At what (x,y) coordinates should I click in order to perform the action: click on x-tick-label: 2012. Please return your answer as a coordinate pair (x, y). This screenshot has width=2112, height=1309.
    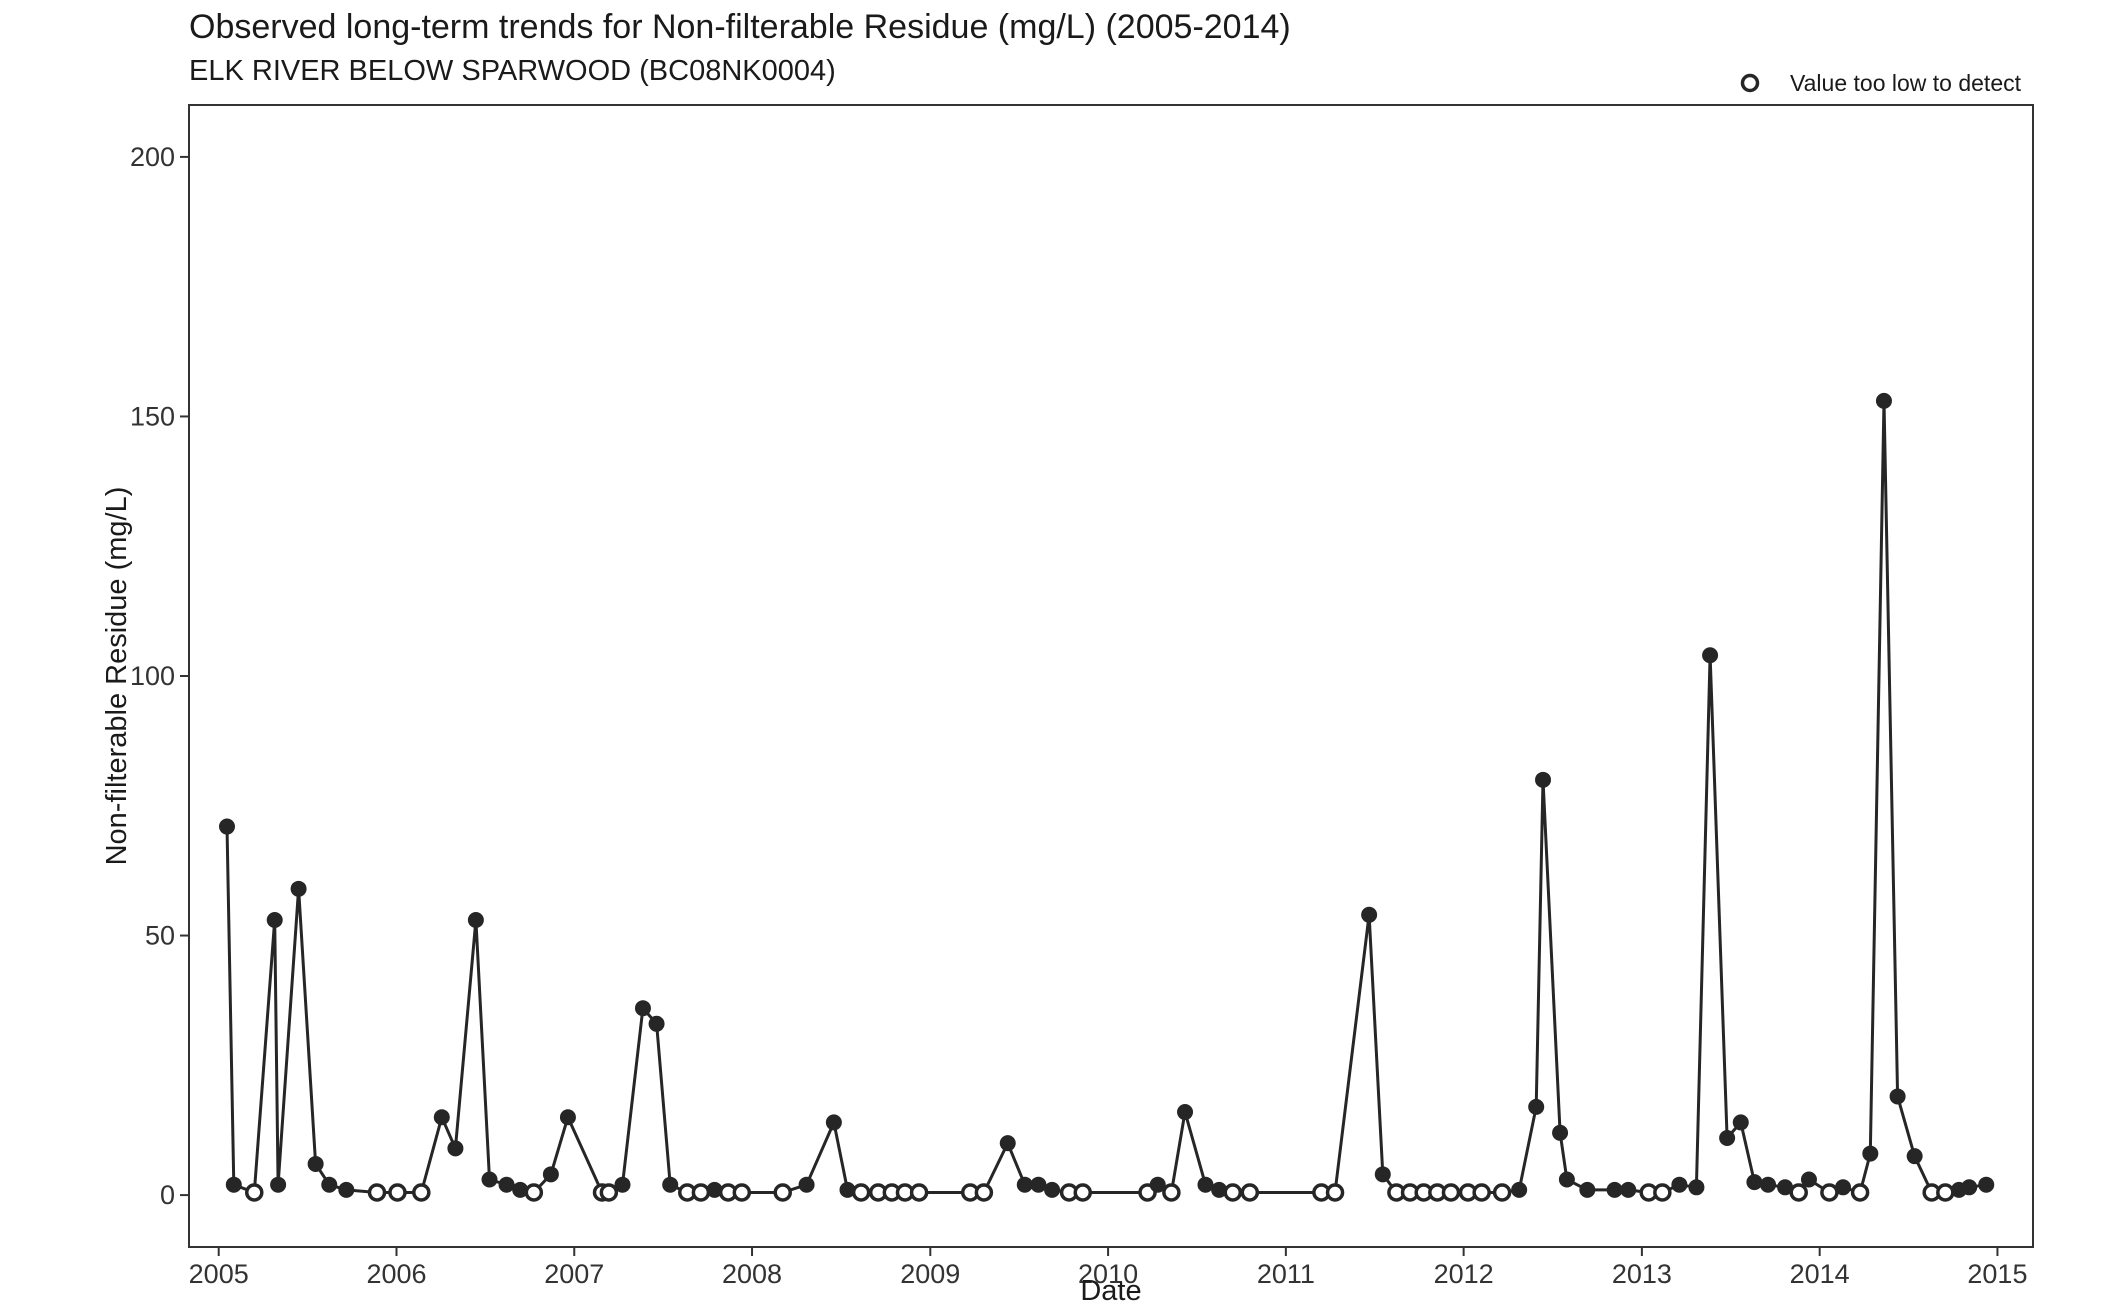
    Looking at the image, I should click on (1464, 1274).